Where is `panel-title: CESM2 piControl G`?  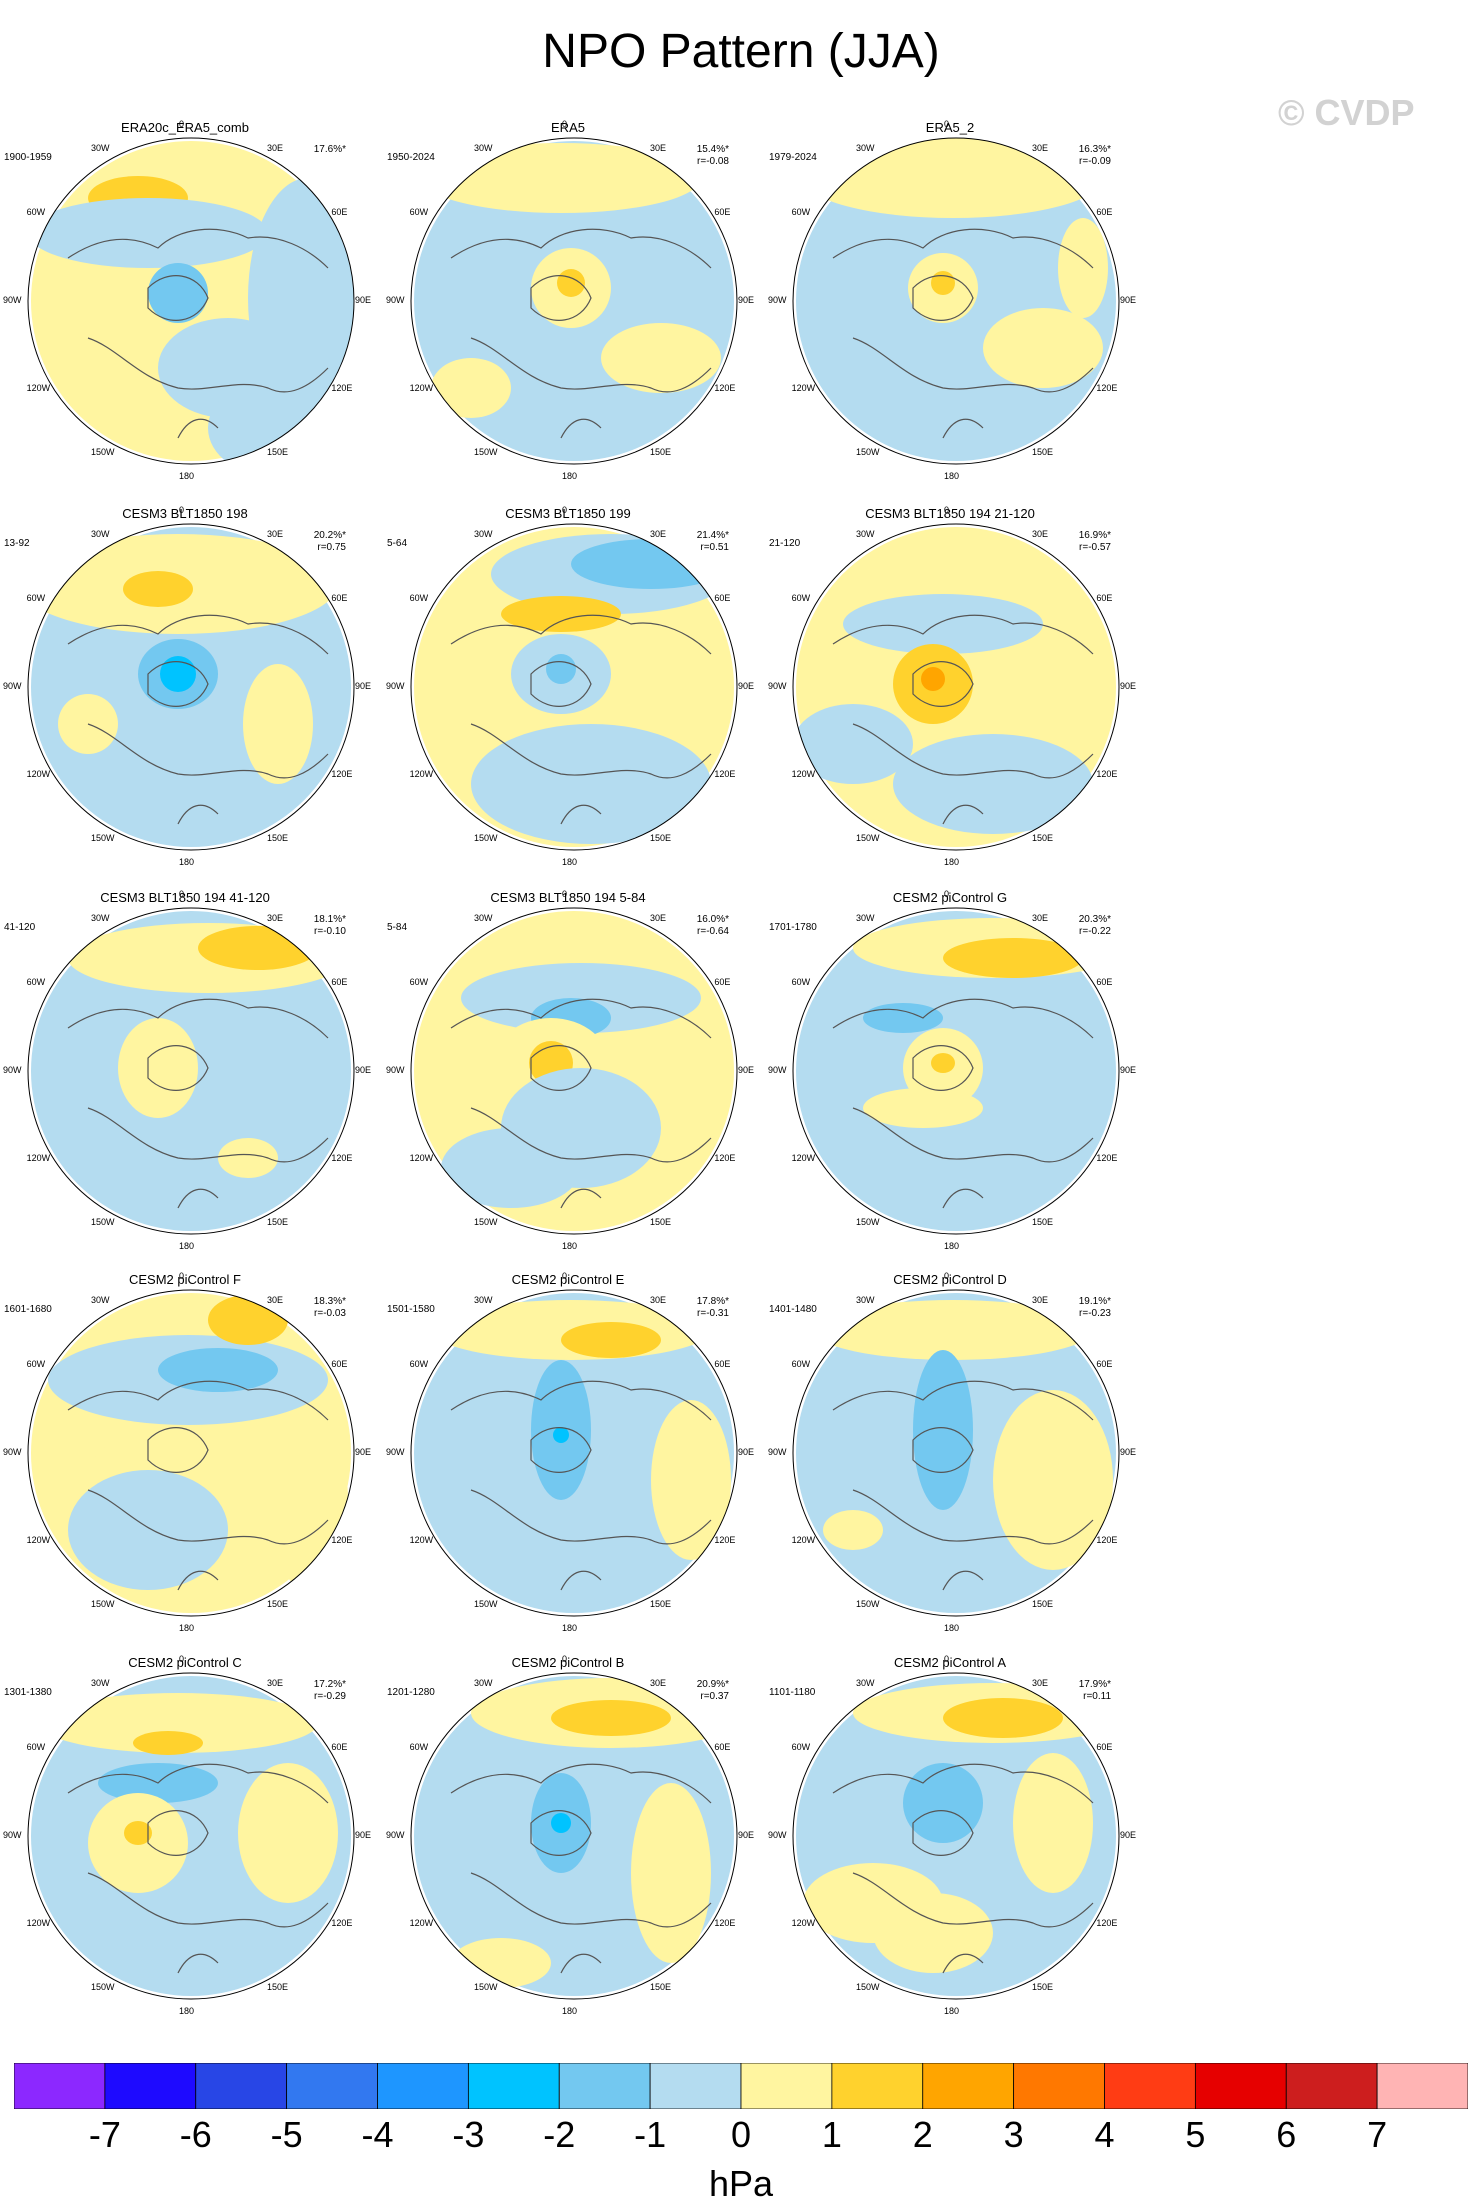
panel-title: CESM2 piControl G is located at coordinates (950, 897).